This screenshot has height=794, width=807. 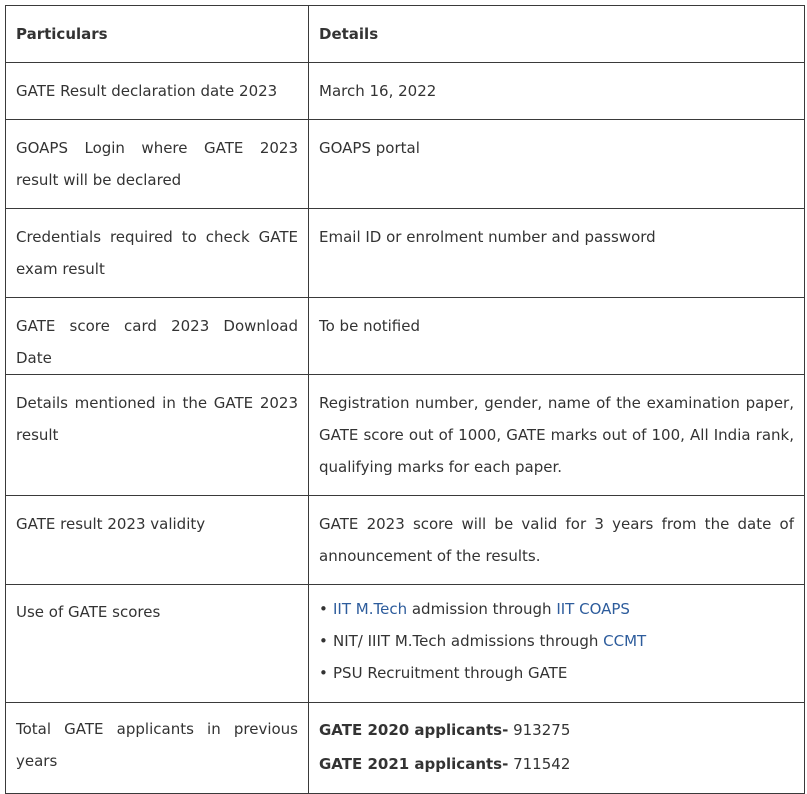 I want to click on list-item: IIT M.Tech admission through IIT COAPS, so click(x=556, y=609).